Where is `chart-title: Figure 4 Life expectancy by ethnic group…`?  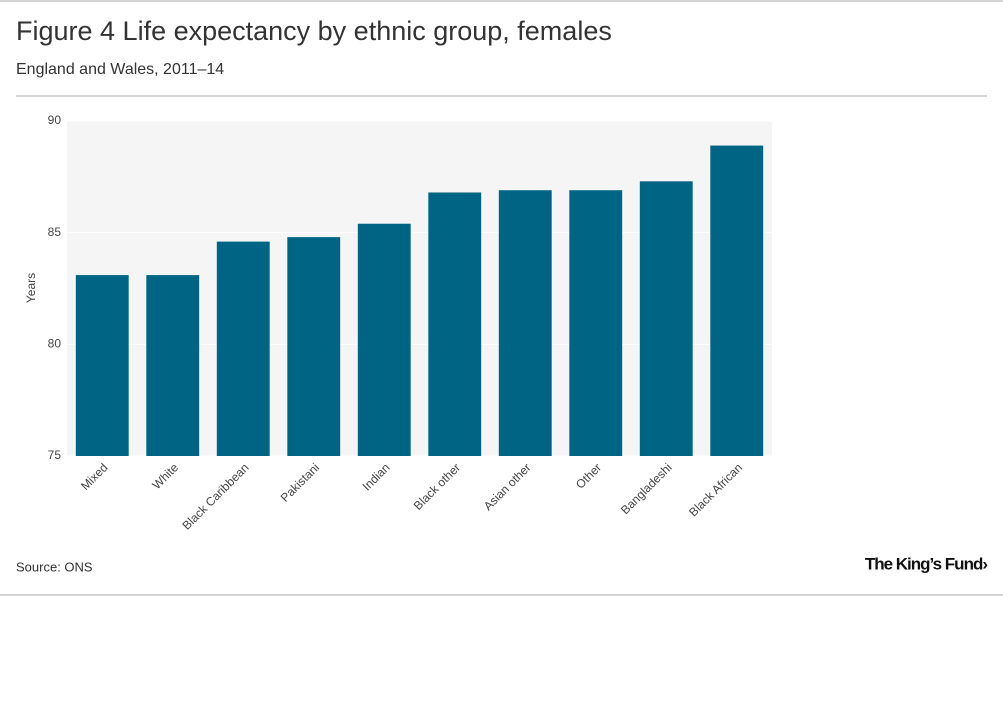
chart-title: Figure 4 Life expectancy by ethnic group… is located at coordinates (314, 31).